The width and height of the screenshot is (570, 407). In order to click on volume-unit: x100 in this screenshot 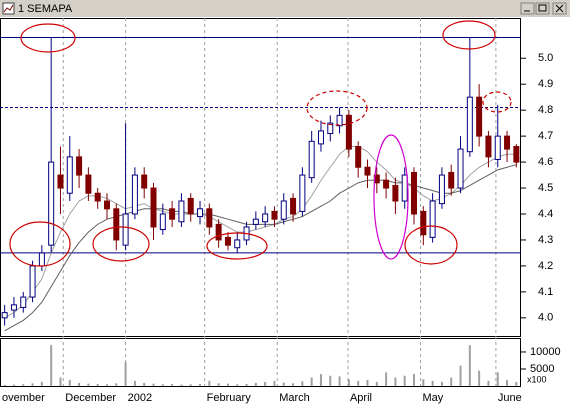, I will do `click(537, 379)`.